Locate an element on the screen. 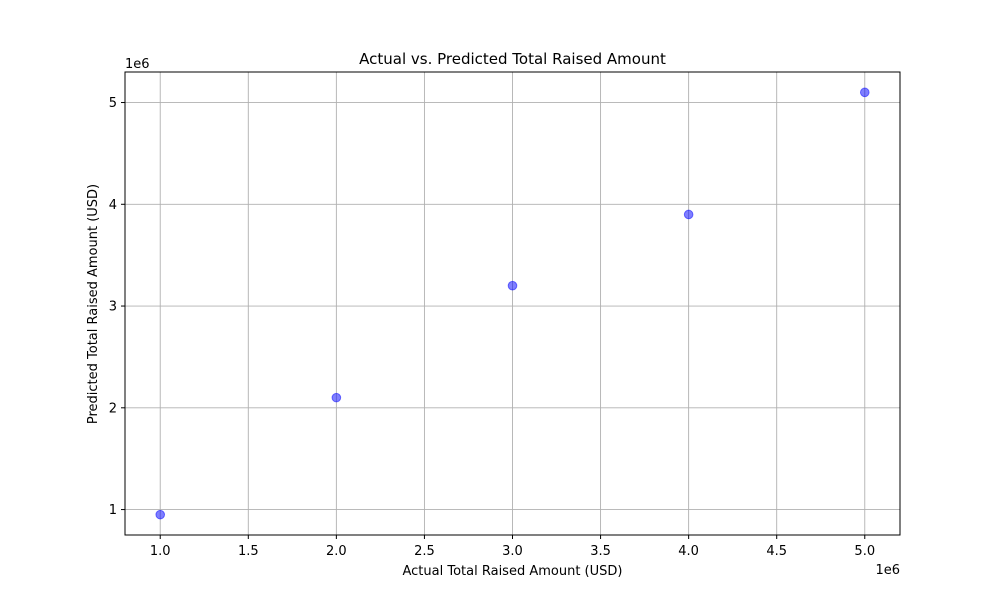 The height and width of the screenshot is (604, 1000). y-axis-offset-label: 1e6 is located at coordinates (137, 64).